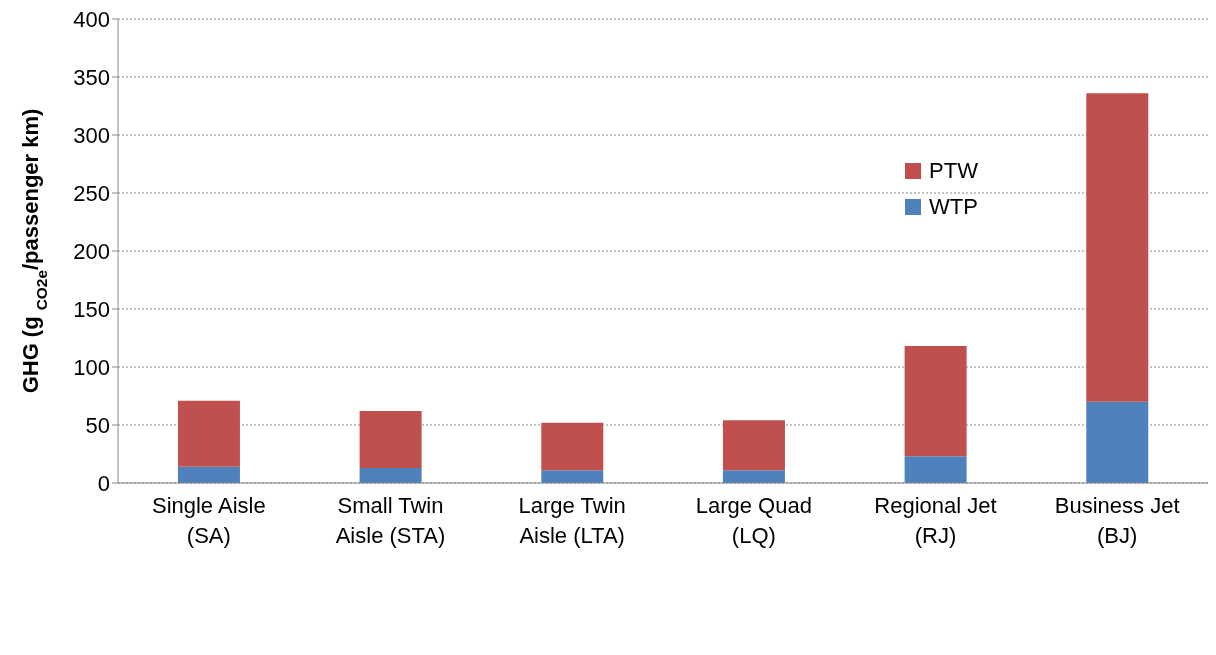  Describe the element at coordinates (953, 171) in the screenshot. I see `legend-label: PTW` at that location.